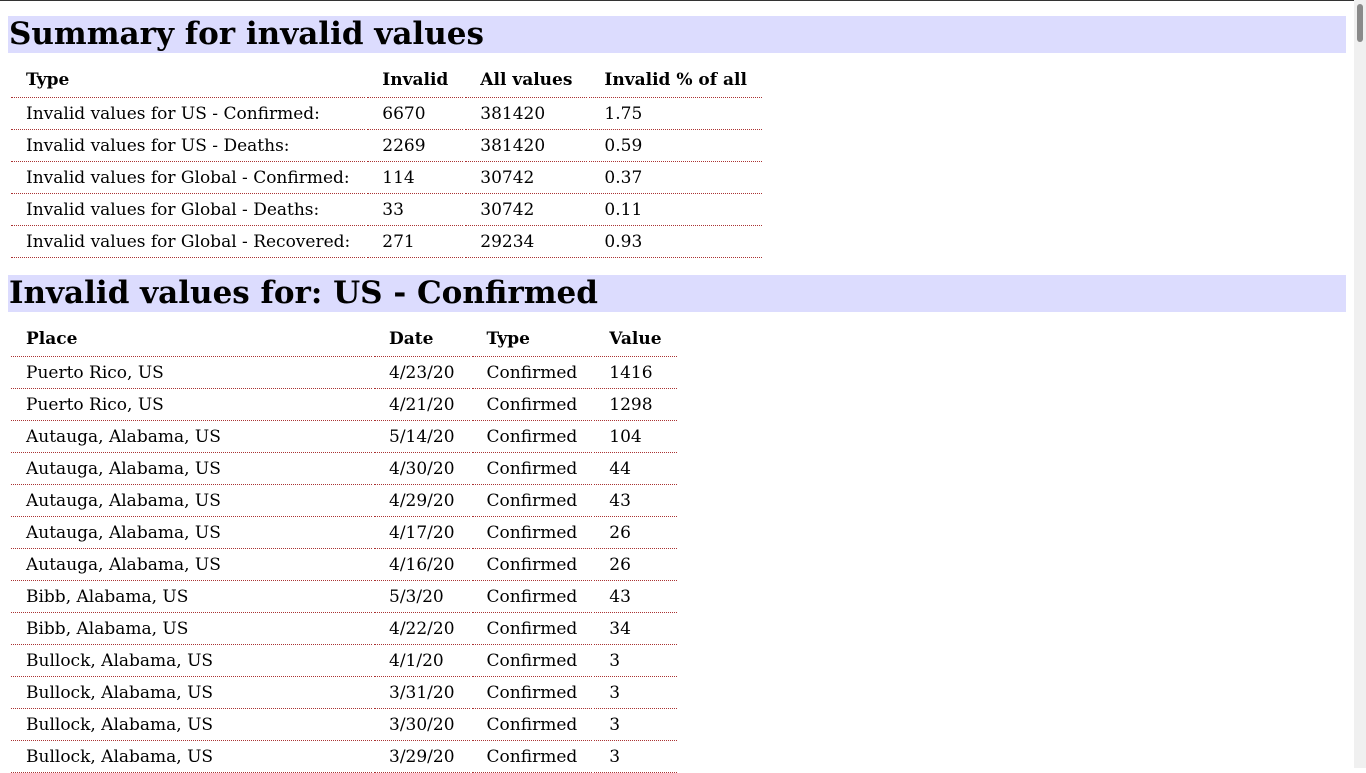 The height and width of the screenshot is (773, 1366). I want to click on cell-date: 4/1/20, so click(422, 661).